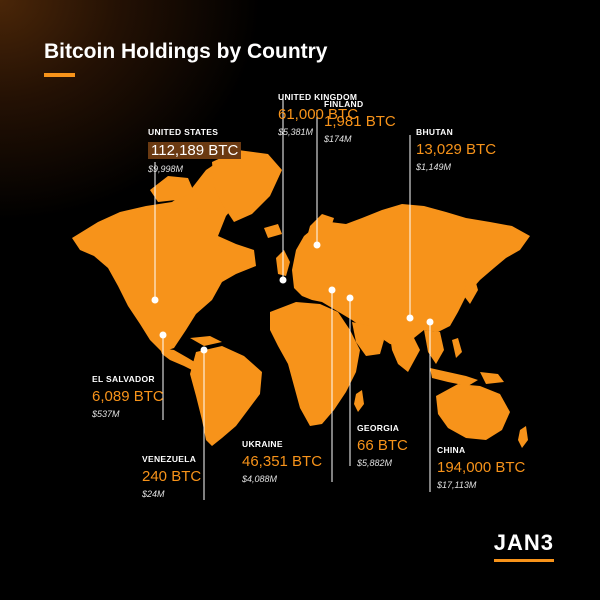 Image resolution: width=600 pixels, height=600 pixels. I want to click on usd-value: $1,149M, so click(434, 166).